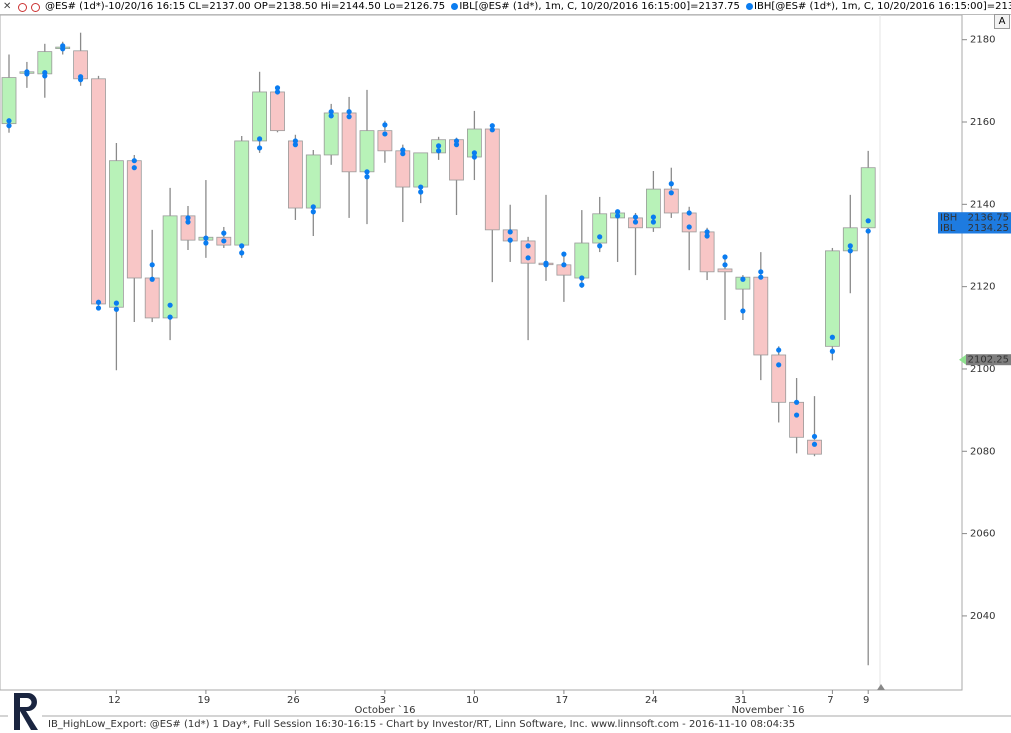 The height and width of the screenshot is (733, 1011). What do you see at coordinates (25, 711) in the screenshot?
I see `logo` at bounding box center [25, 711].